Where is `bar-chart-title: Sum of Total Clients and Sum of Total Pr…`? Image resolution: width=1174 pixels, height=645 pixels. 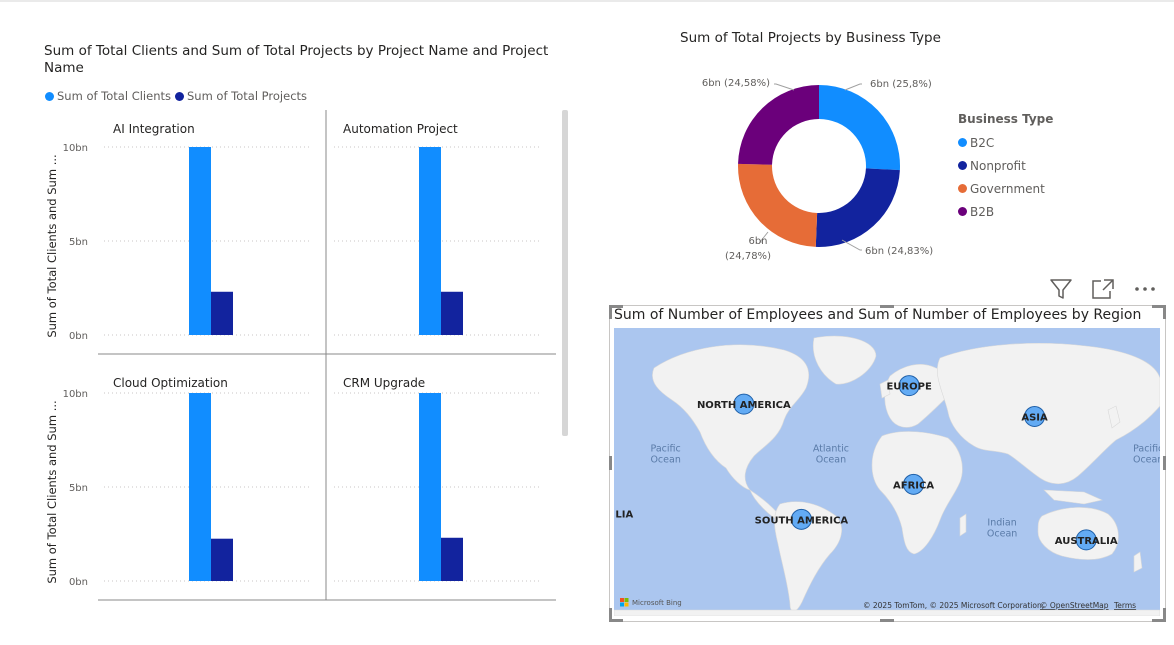 bar-chart-title: Sum of Total Clients and Sum of Total Pr… is located at coordinates (296, 59).